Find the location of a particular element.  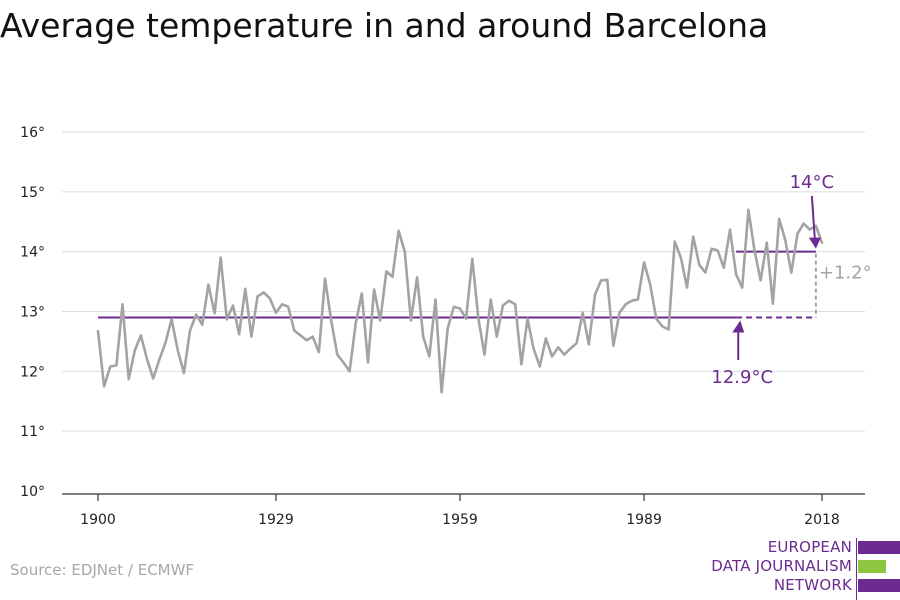

logo-line-1: EUROPEAN is located at coordinates (809, 547).